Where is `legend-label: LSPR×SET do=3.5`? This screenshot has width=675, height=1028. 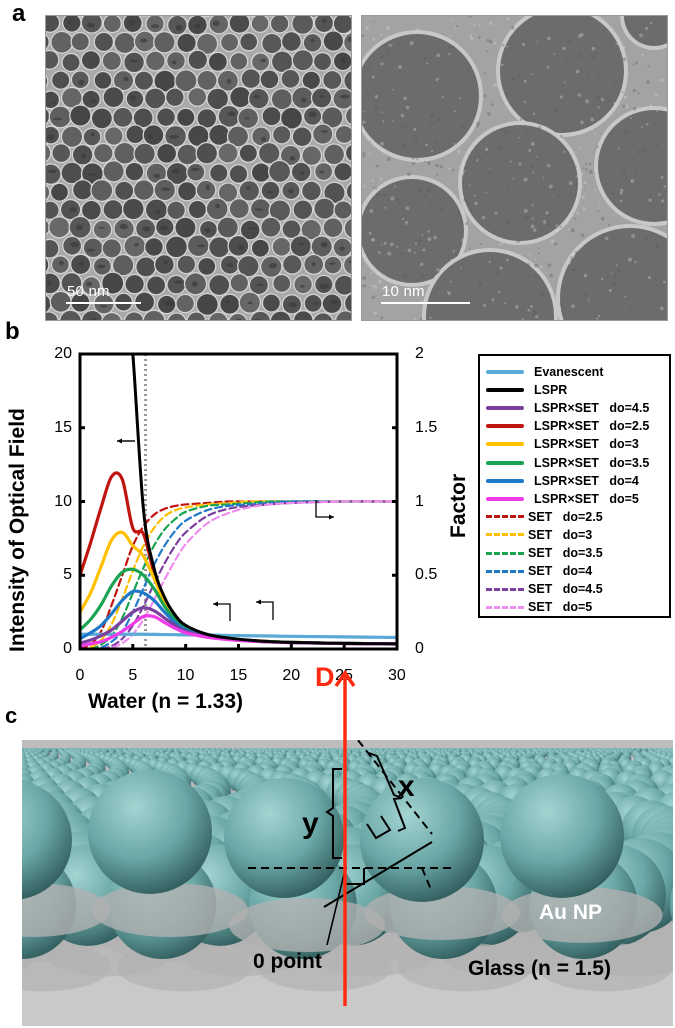 legend-label: LSPR×SET do=3.5 is located at coordinates (592, 462).